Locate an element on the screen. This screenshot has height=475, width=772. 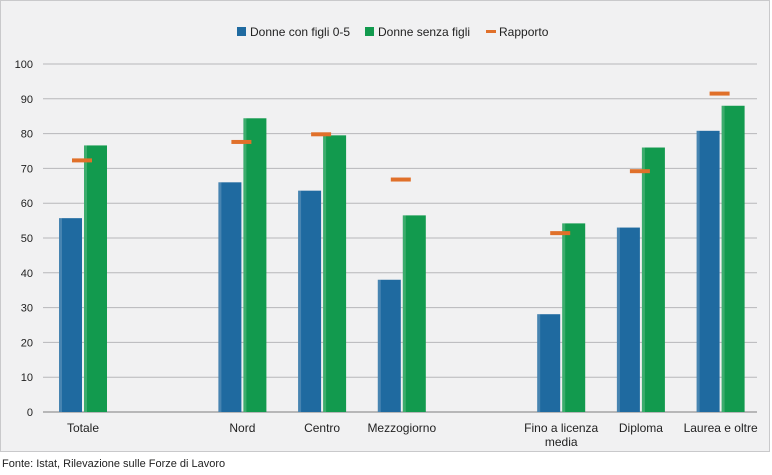
x-label-2: Centro is located at coordinates (322, 428).